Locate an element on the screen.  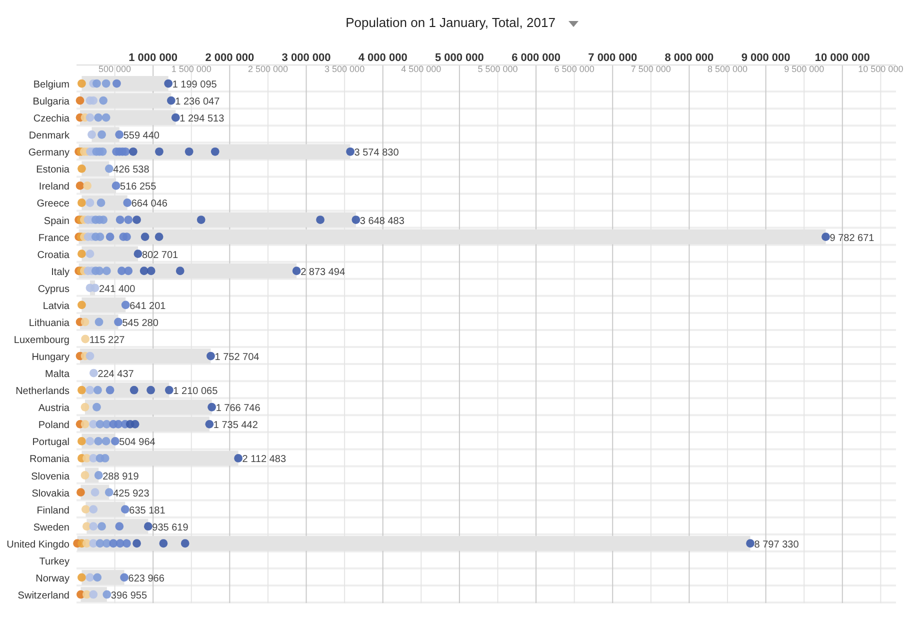
y-tick-label: Italy is located at coordinates (60, 272).